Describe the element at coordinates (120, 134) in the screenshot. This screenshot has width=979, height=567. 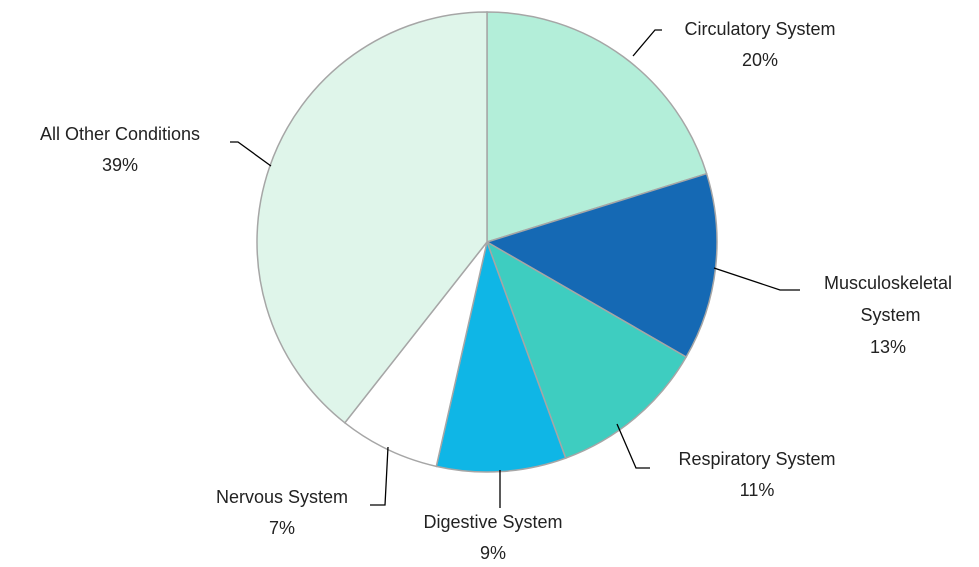
I see `slice-label: All Other Conditions` at that location.